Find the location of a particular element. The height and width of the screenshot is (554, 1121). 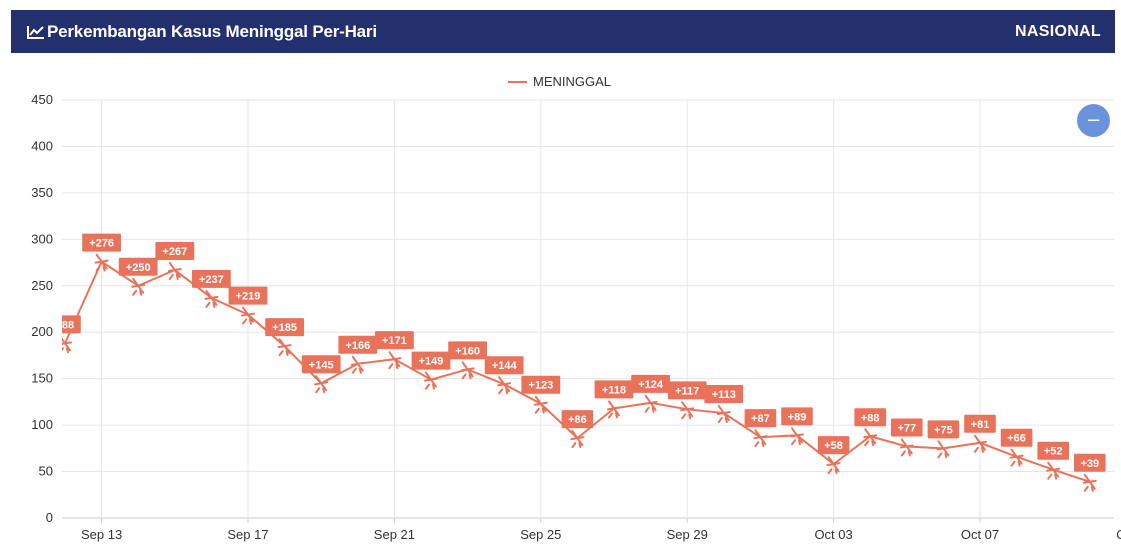

data-label: +81 is located at coordinates (980, 425).